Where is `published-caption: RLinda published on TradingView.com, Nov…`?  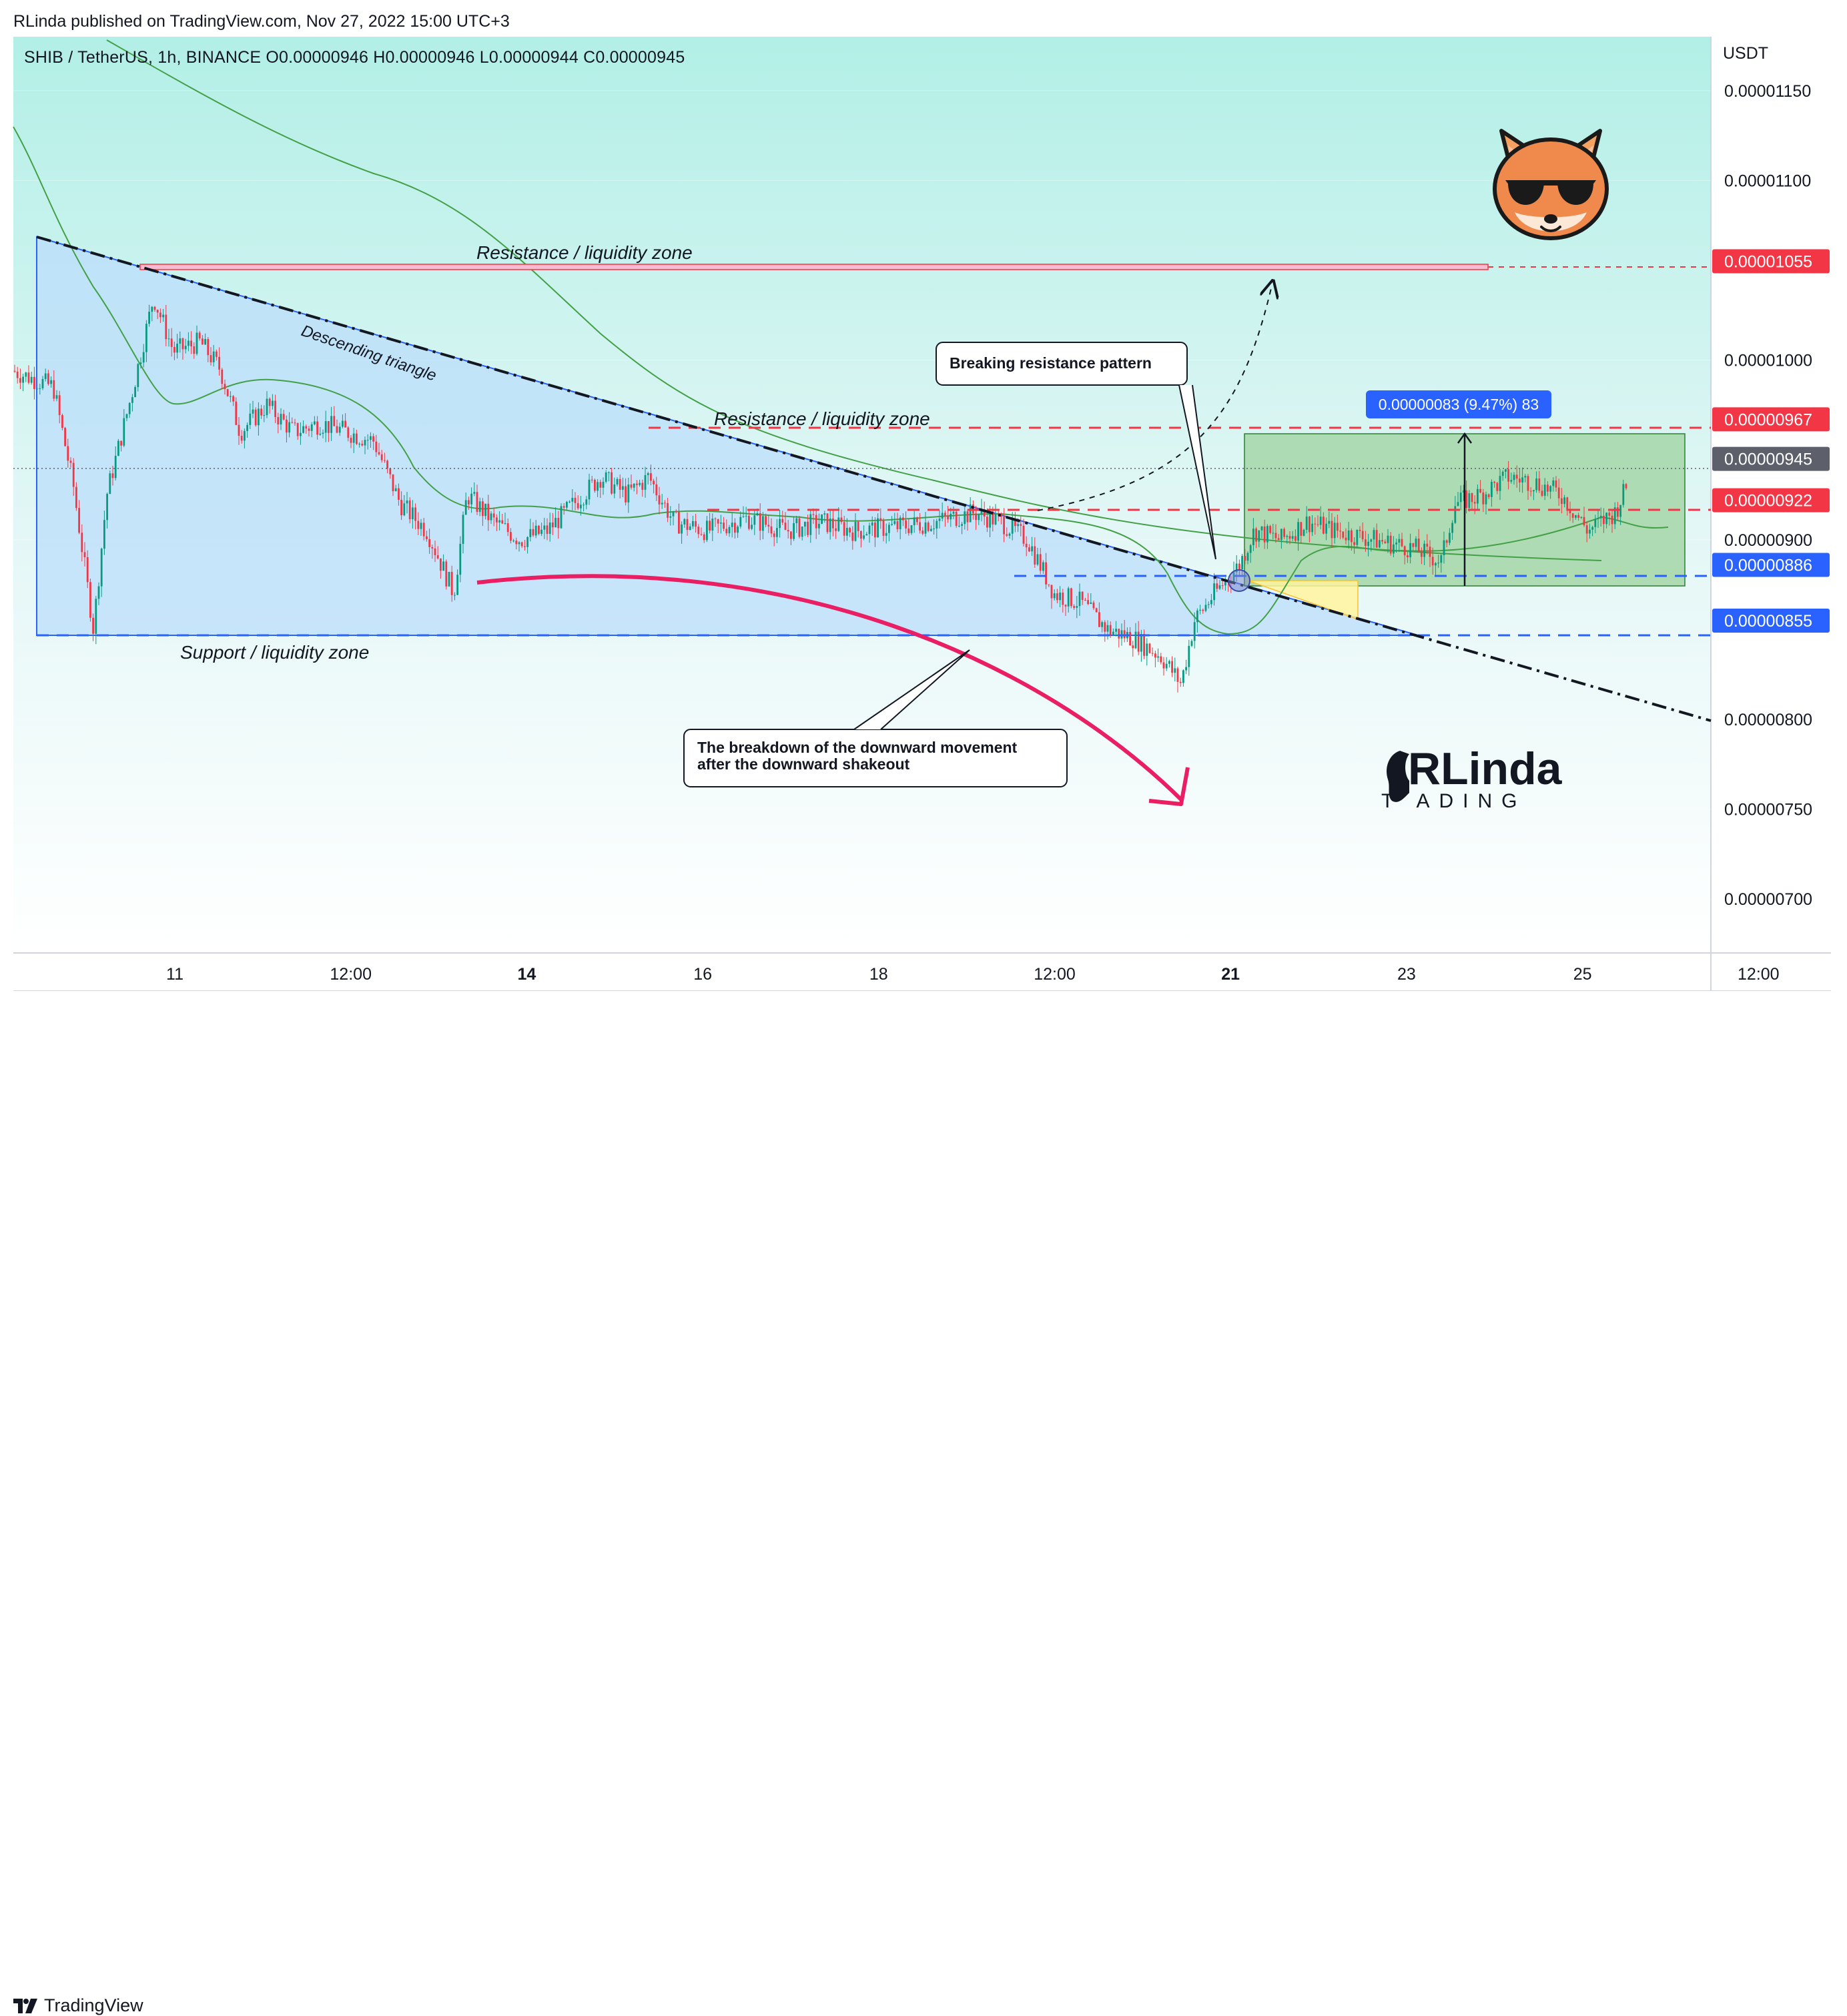
published-caption: RLinda published on TradingView.com, Nov… is located at coordinates (261, 21).